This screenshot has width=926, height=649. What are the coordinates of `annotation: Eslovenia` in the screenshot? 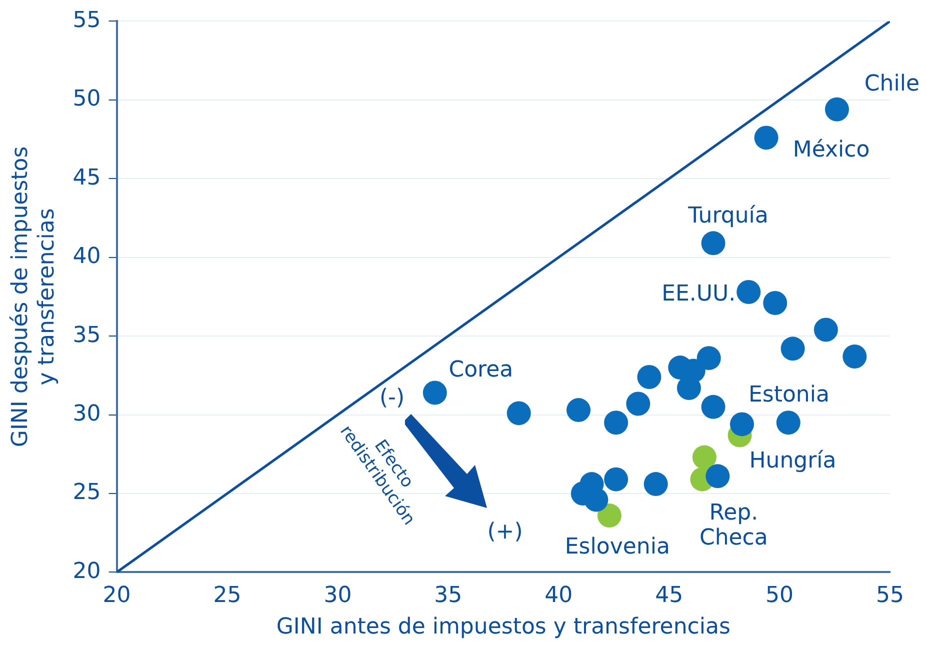 It's located at (617, 547).